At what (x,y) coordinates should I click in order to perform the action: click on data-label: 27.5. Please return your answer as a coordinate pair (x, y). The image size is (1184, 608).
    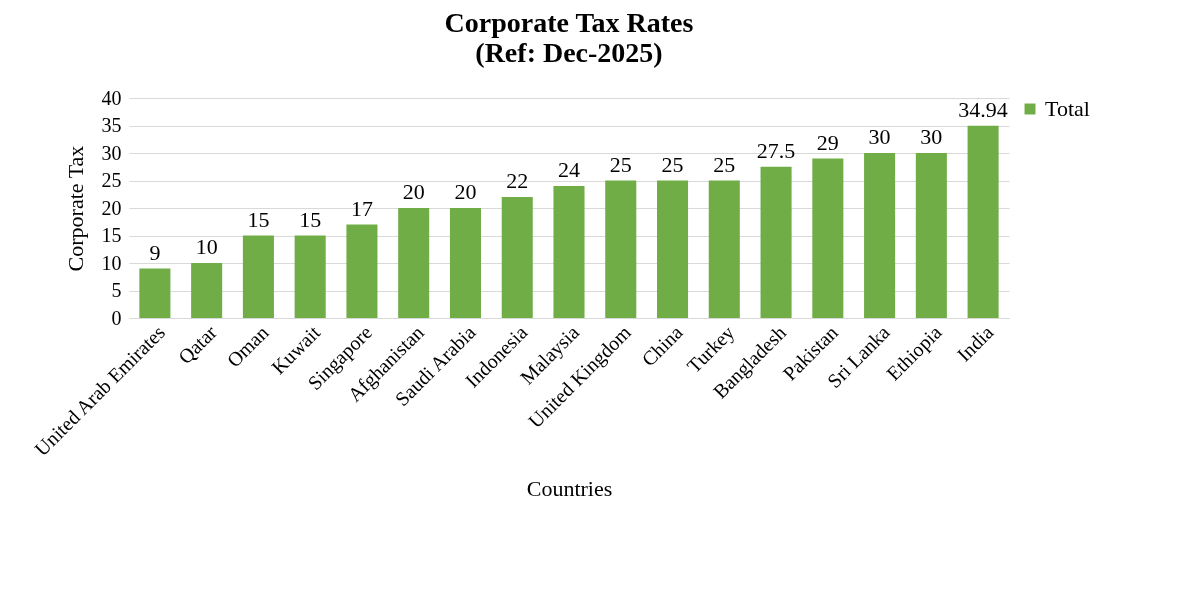
    Looking at the image, I should click on (776, 150).